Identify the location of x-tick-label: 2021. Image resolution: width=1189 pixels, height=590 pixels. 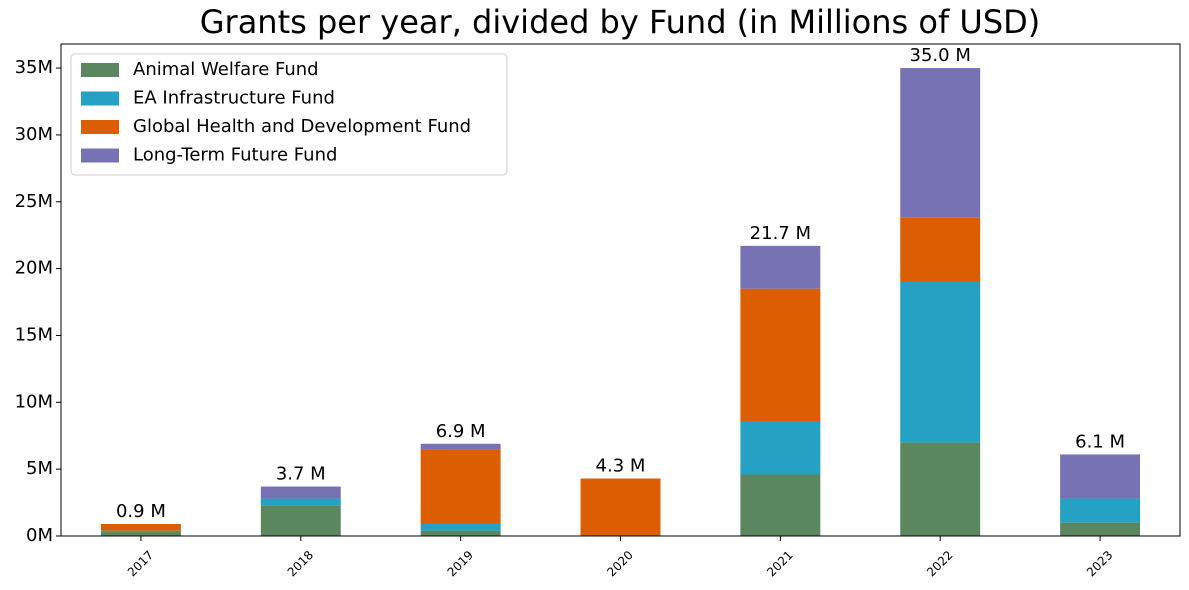
(779, 563).